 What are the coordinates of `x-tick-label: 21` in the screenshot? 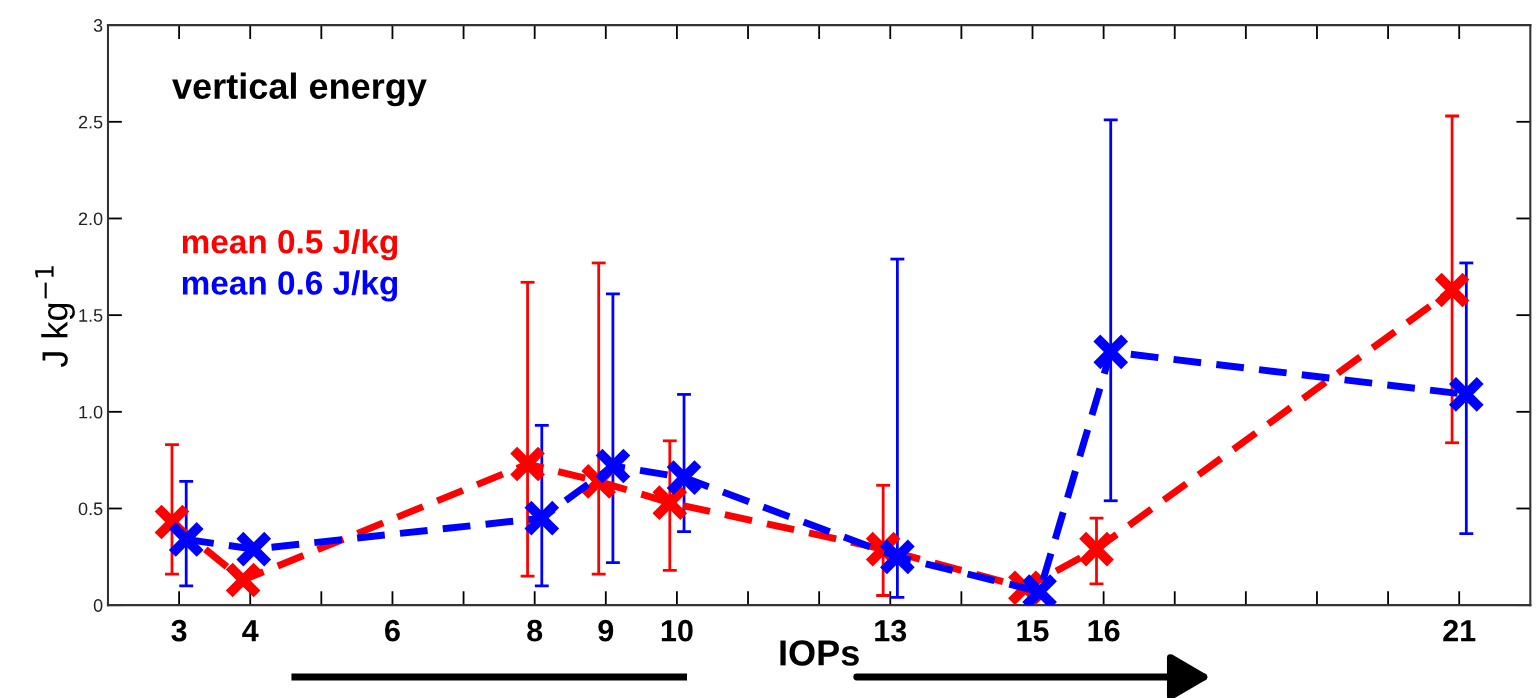 It's located at (1459, 630).